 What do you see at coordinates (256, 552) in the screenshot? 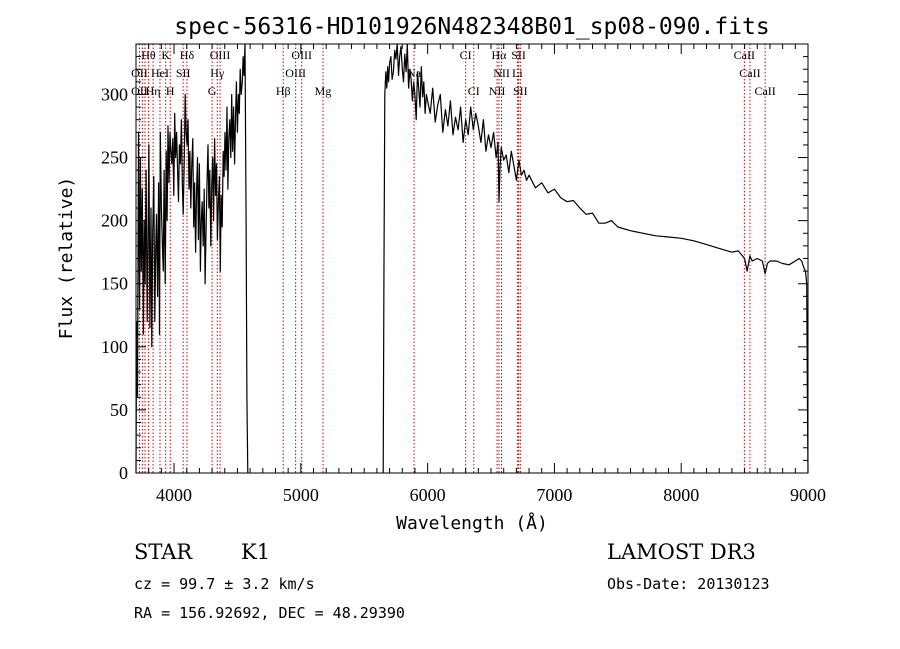
I see `spectral-subclass: K1` at bounding box center [256, 552].